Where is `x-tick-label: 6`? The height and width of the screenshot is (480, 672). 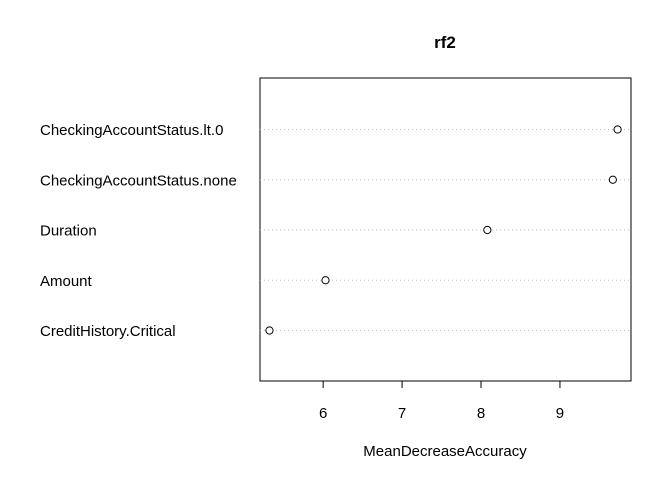
x-tick-label: 6 is located at coordinates (323, 413).